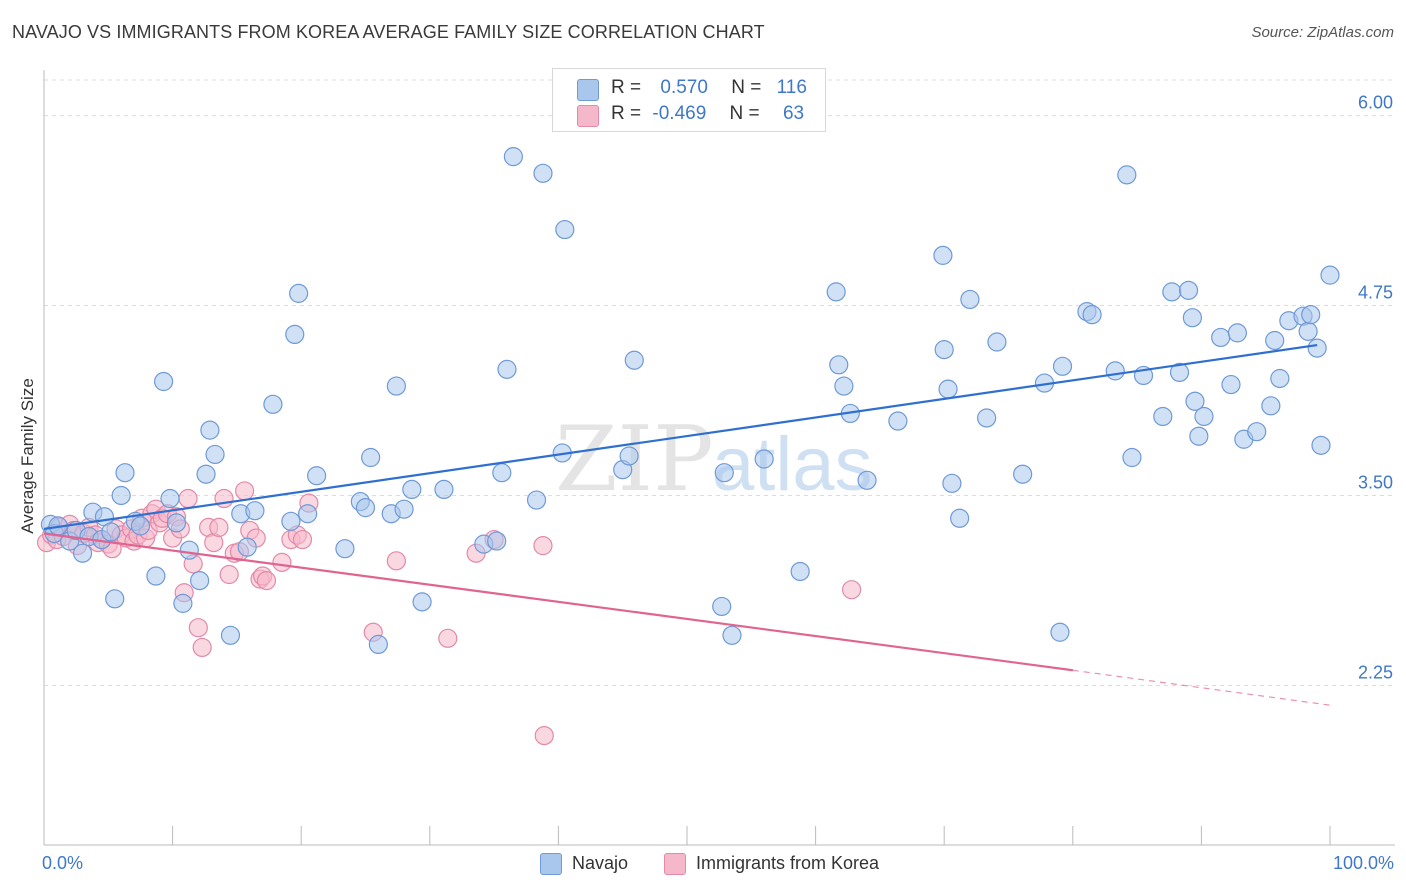 The image size is (1406, 892). Describe the element at coordinates (1375, 293) in the screenshot. I see `y-tick-label: 4.75` at that location.